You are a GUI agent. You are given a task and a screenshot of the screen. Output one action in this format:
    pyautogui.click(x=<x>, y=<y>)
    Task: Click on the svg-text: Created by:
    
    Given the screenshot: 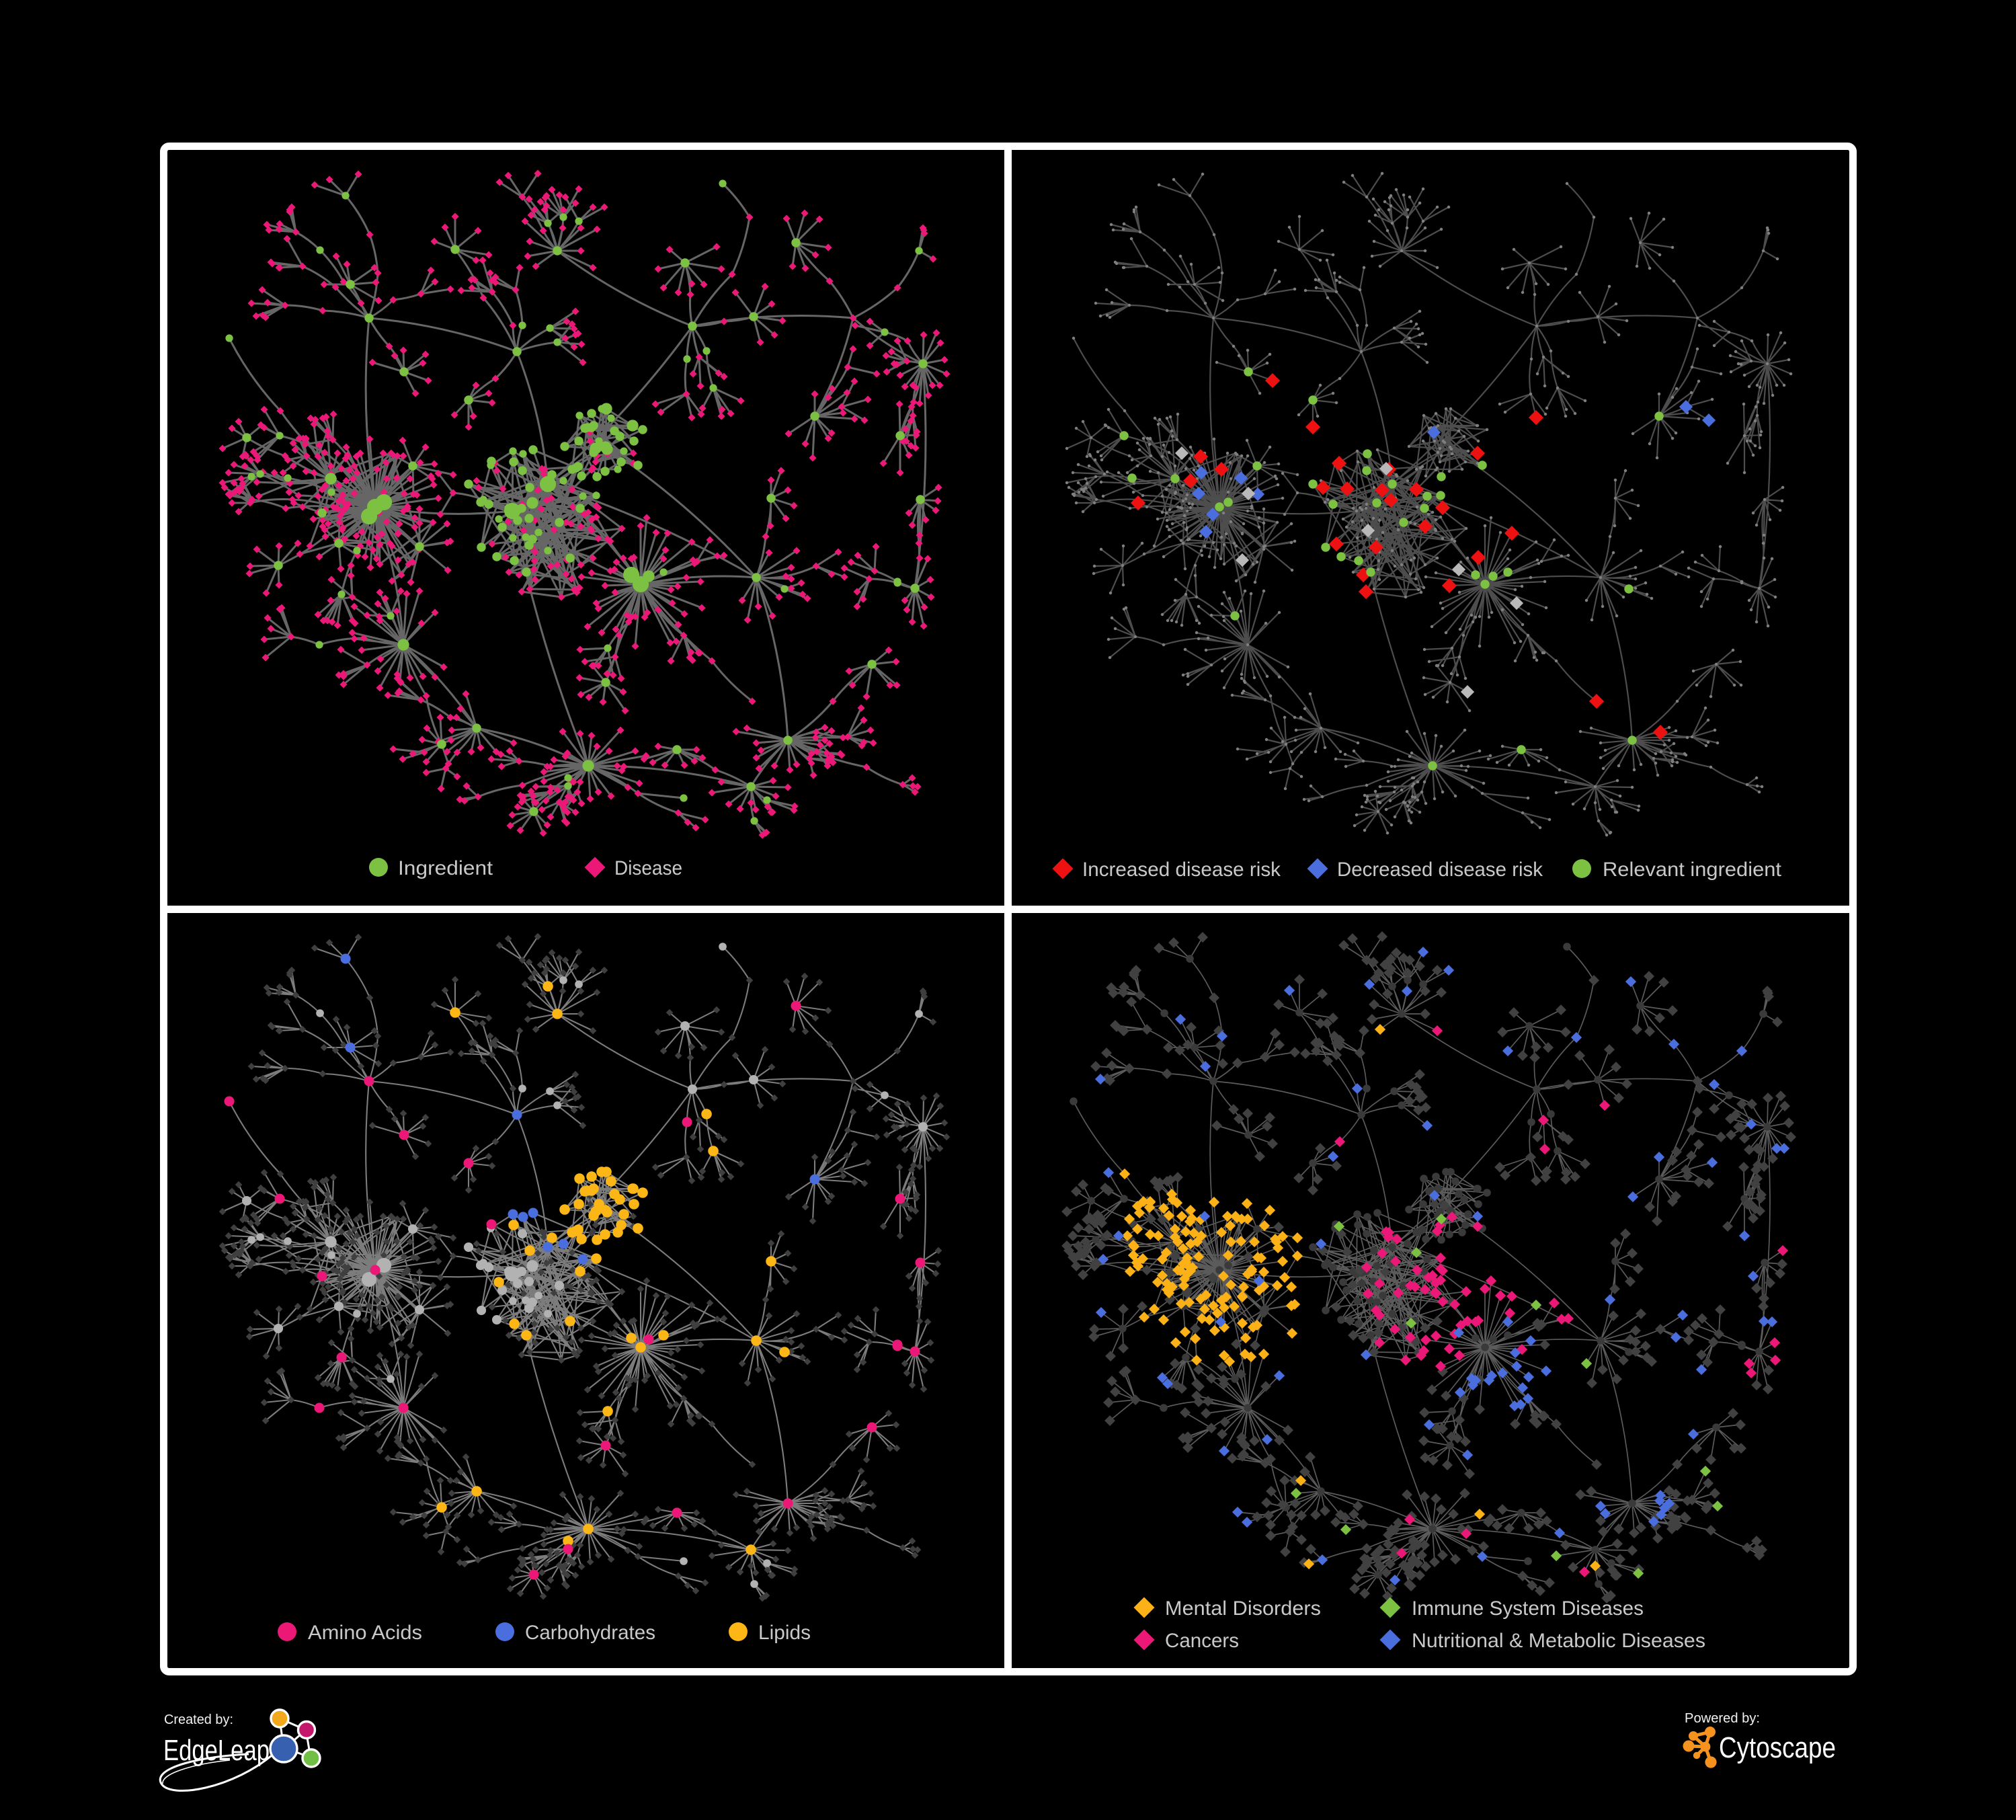 What is the action you would take?
    pyautogui.click(x=198, y=1719)
    